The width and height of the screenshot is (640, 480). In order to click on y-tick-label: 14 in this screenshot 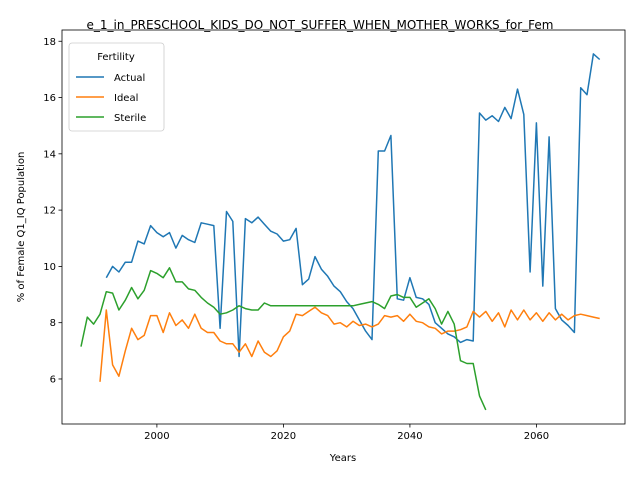, I will do `click(49, 154)`.